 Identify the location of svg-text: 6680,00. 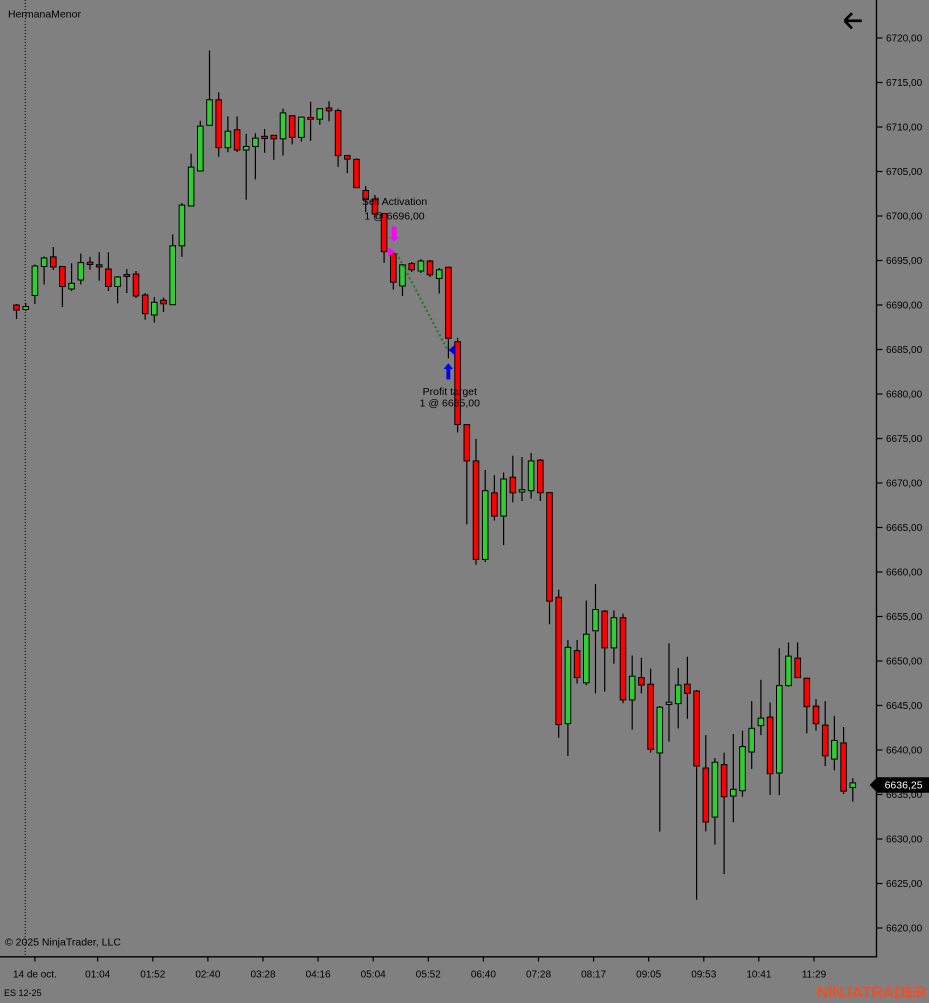
(904, 395).